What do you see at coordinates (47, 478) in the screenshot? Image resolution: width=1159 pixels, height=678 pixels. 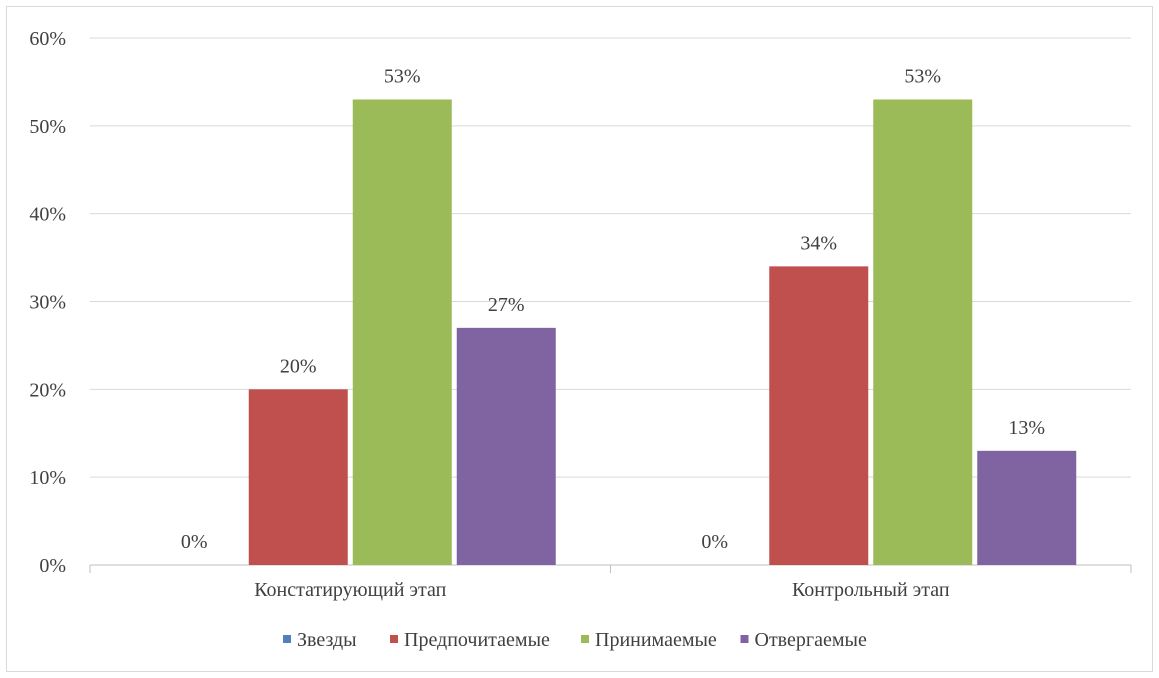 I see `y-tick-label: 10%` at bounding box center [47, 478].